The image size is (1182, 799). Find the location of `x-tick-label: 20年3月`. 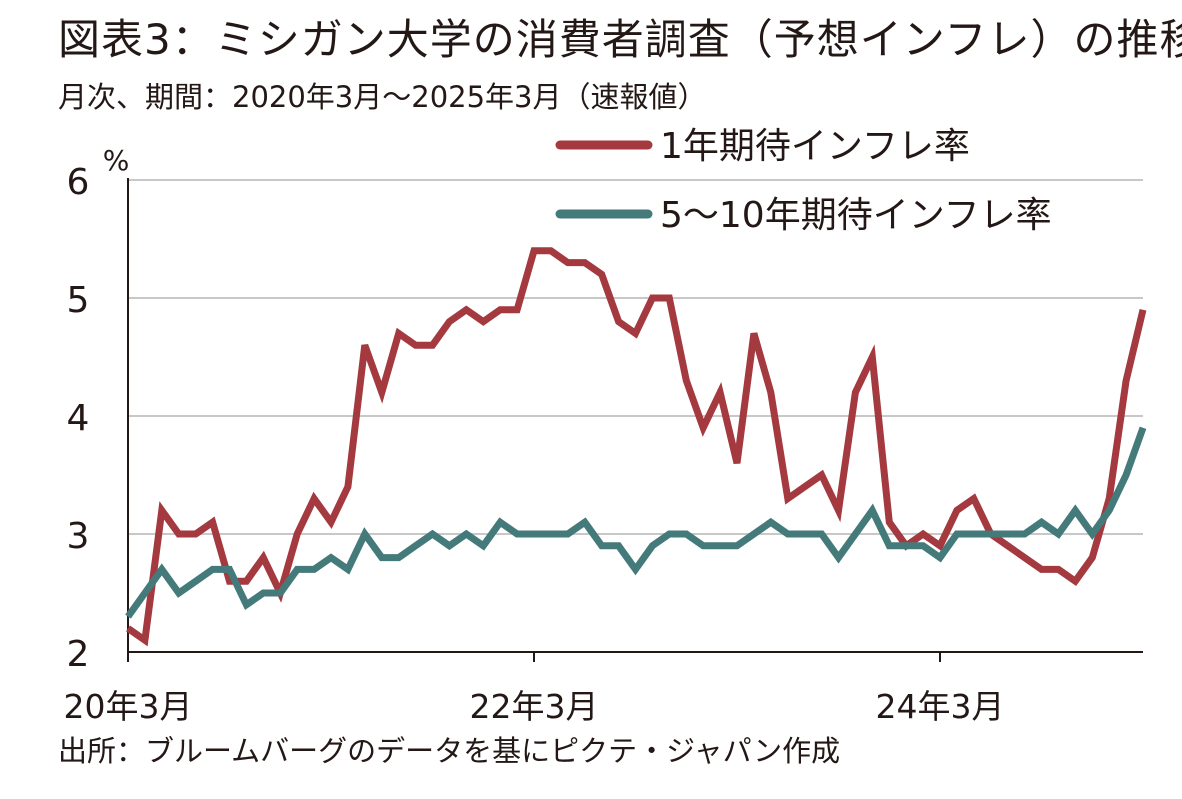

x-tick-label: 20年3月 is located at coordinates (128, 706).